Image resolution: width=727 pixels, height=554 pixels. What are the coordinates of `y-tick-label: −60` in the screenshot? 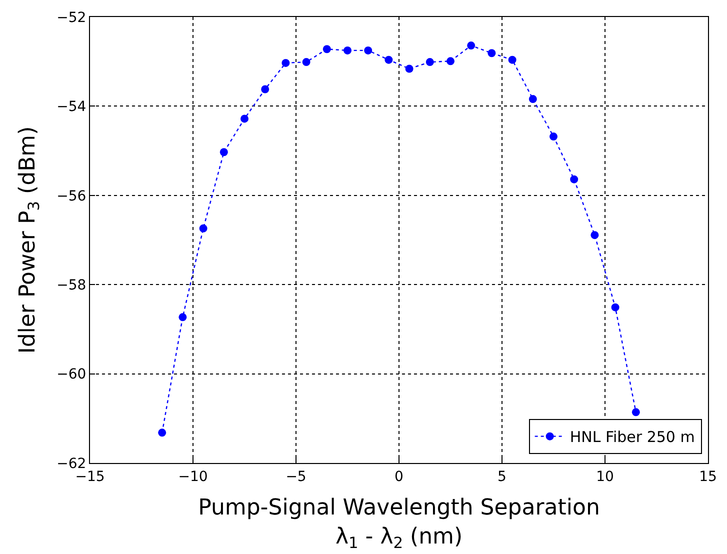 It's located at (71, 374).